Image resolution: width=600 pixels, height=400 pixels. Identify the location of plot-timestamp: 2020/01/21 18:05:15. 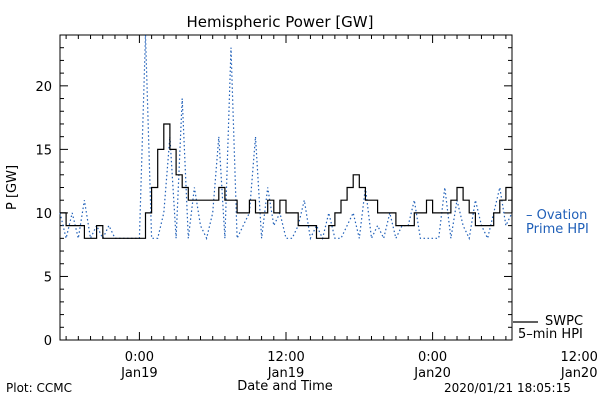
(507, 388).